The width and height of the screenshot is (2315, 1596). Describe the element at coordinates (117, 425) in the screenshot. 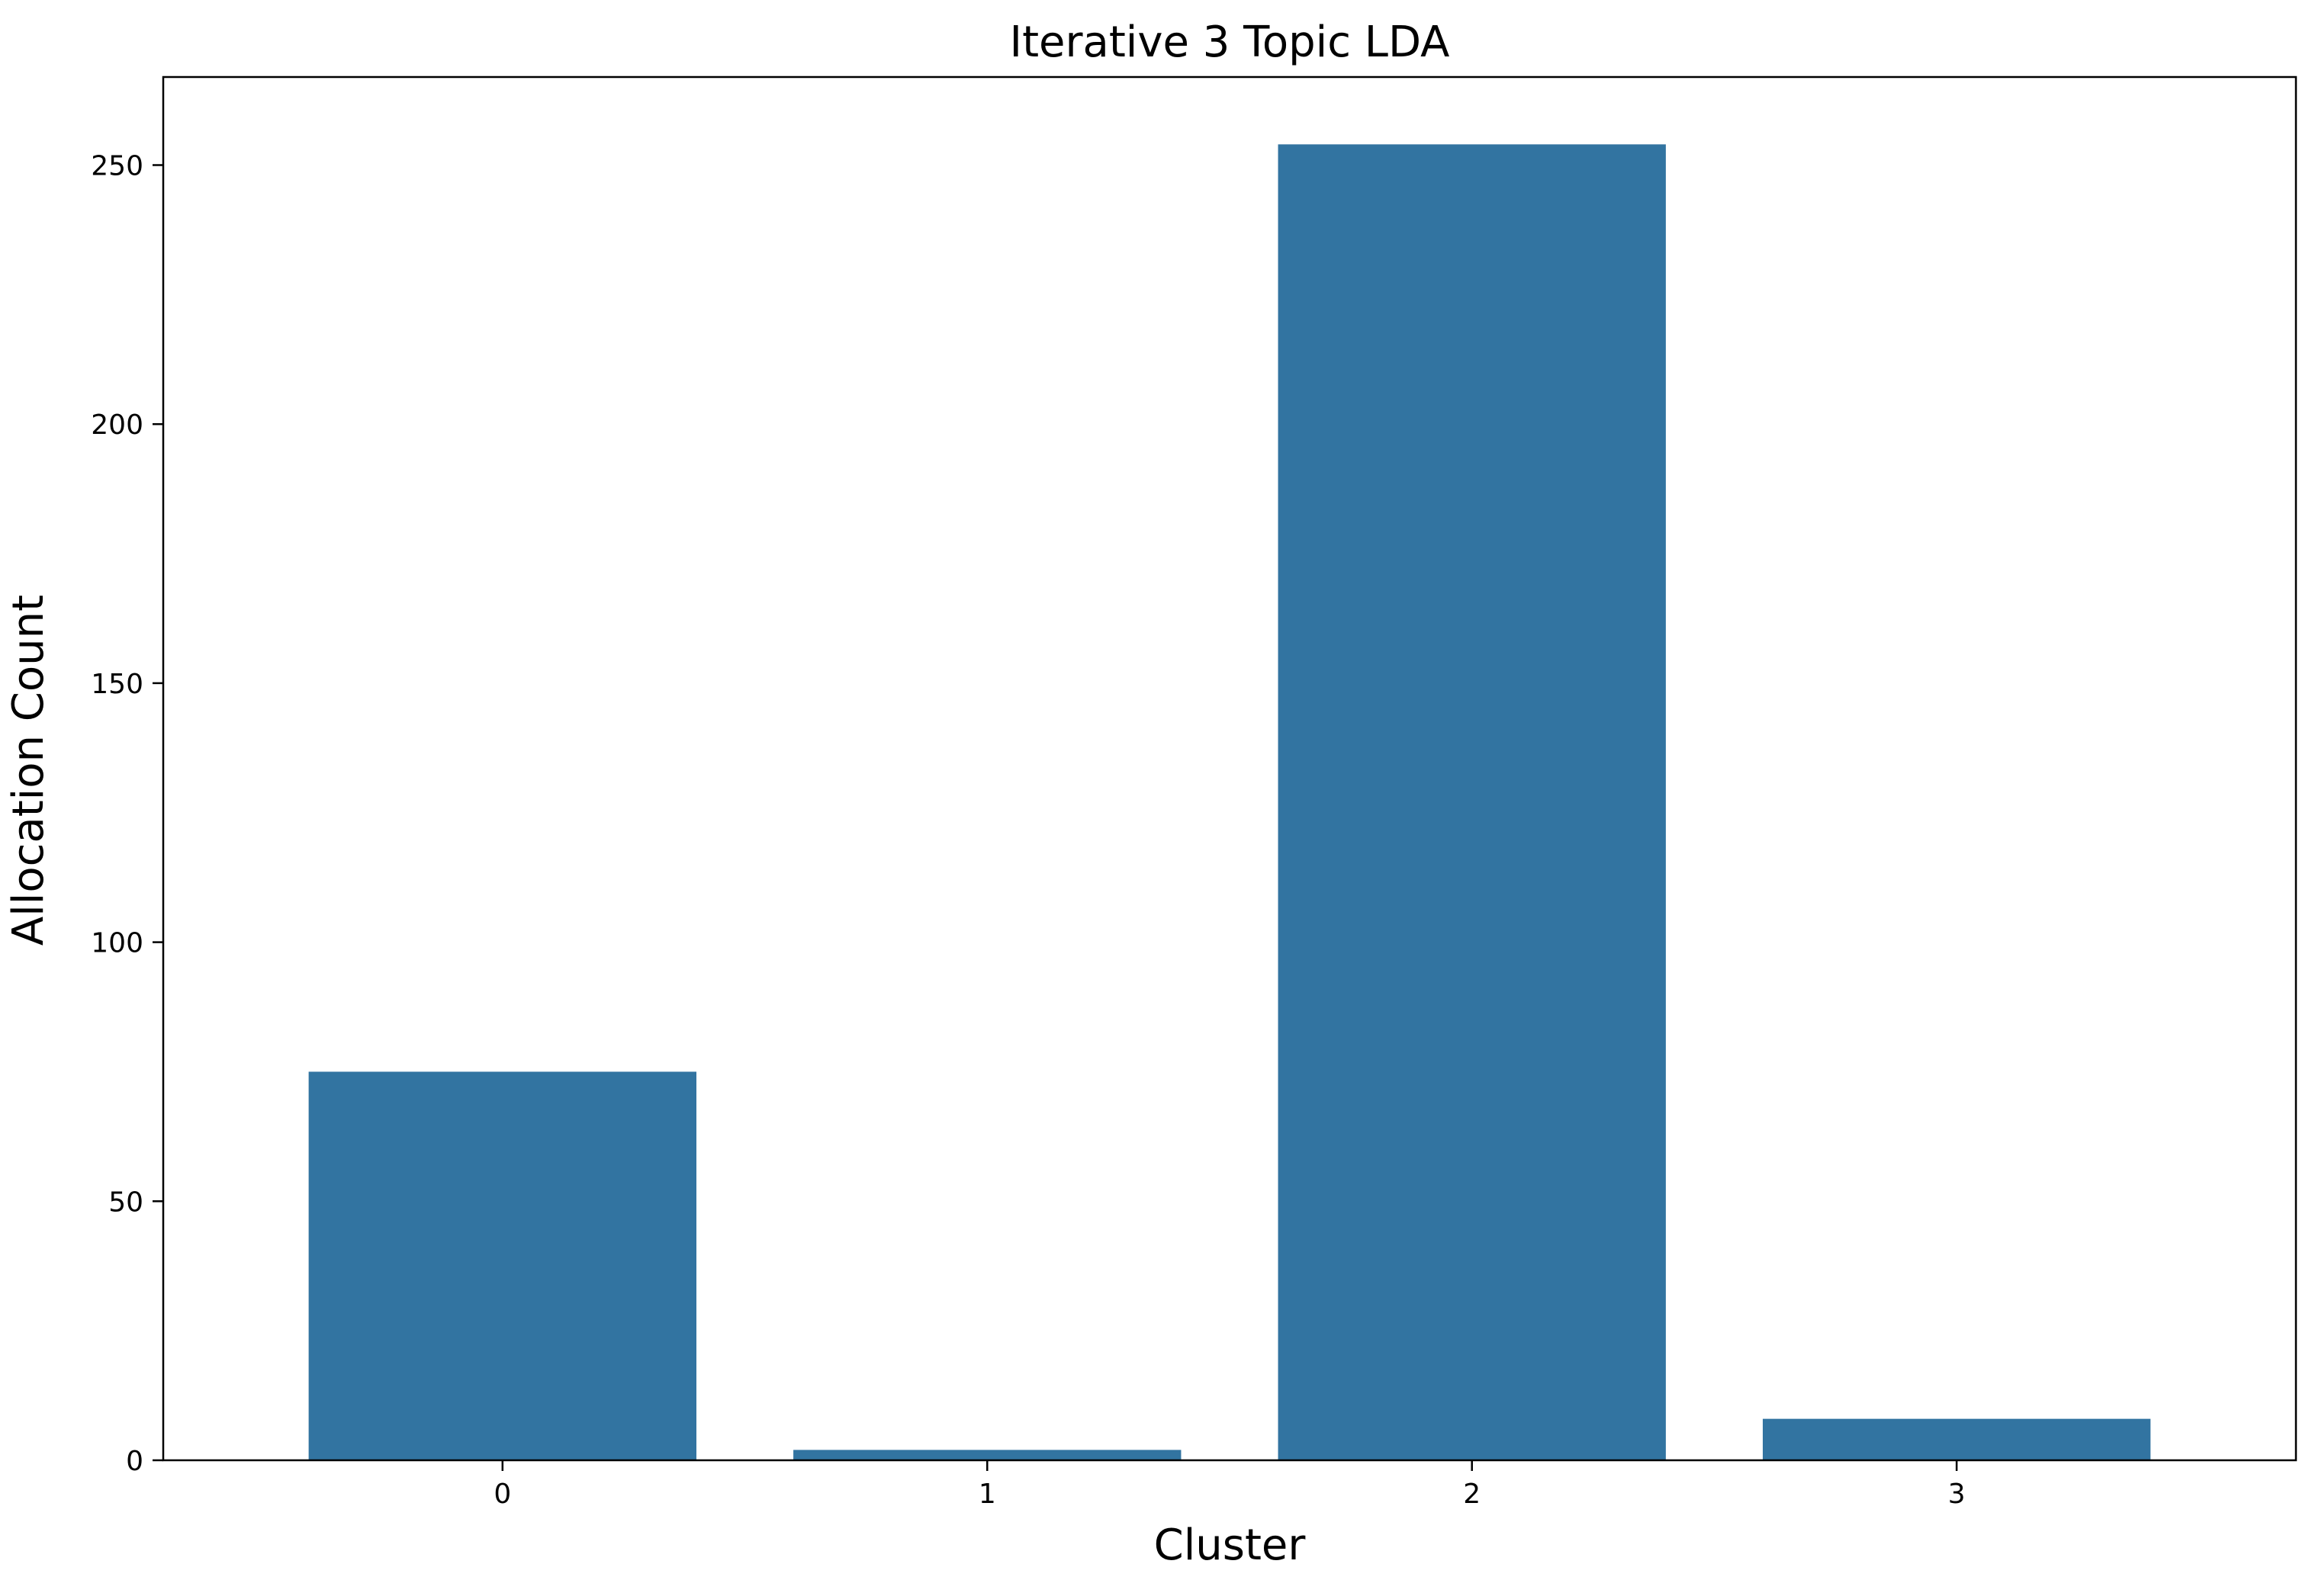

I see `y-tick-label: 200` at that location.